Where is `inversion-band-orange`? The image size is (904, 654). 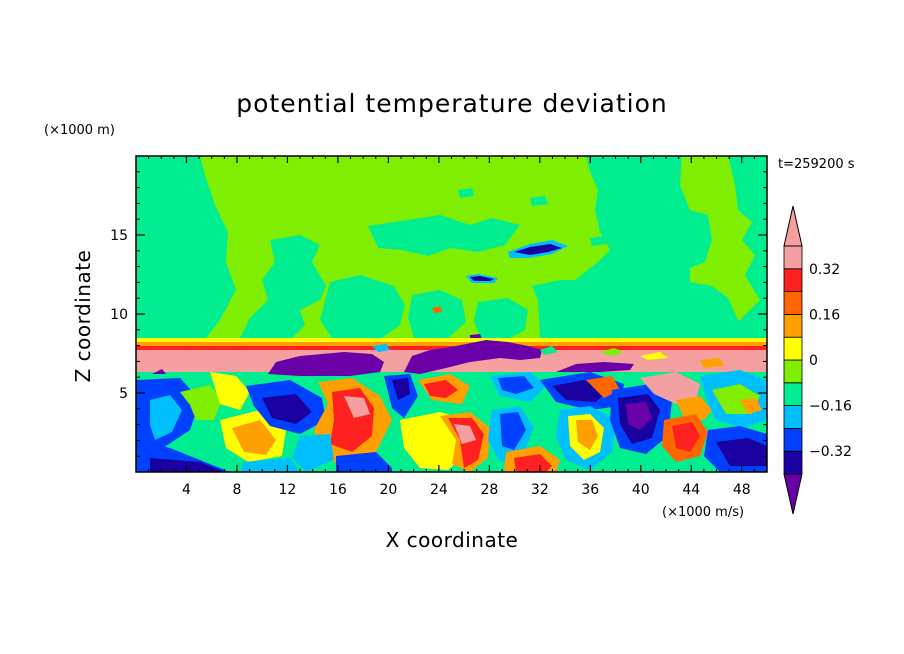
inversion-band-orange is located at coordinates (451, 344).